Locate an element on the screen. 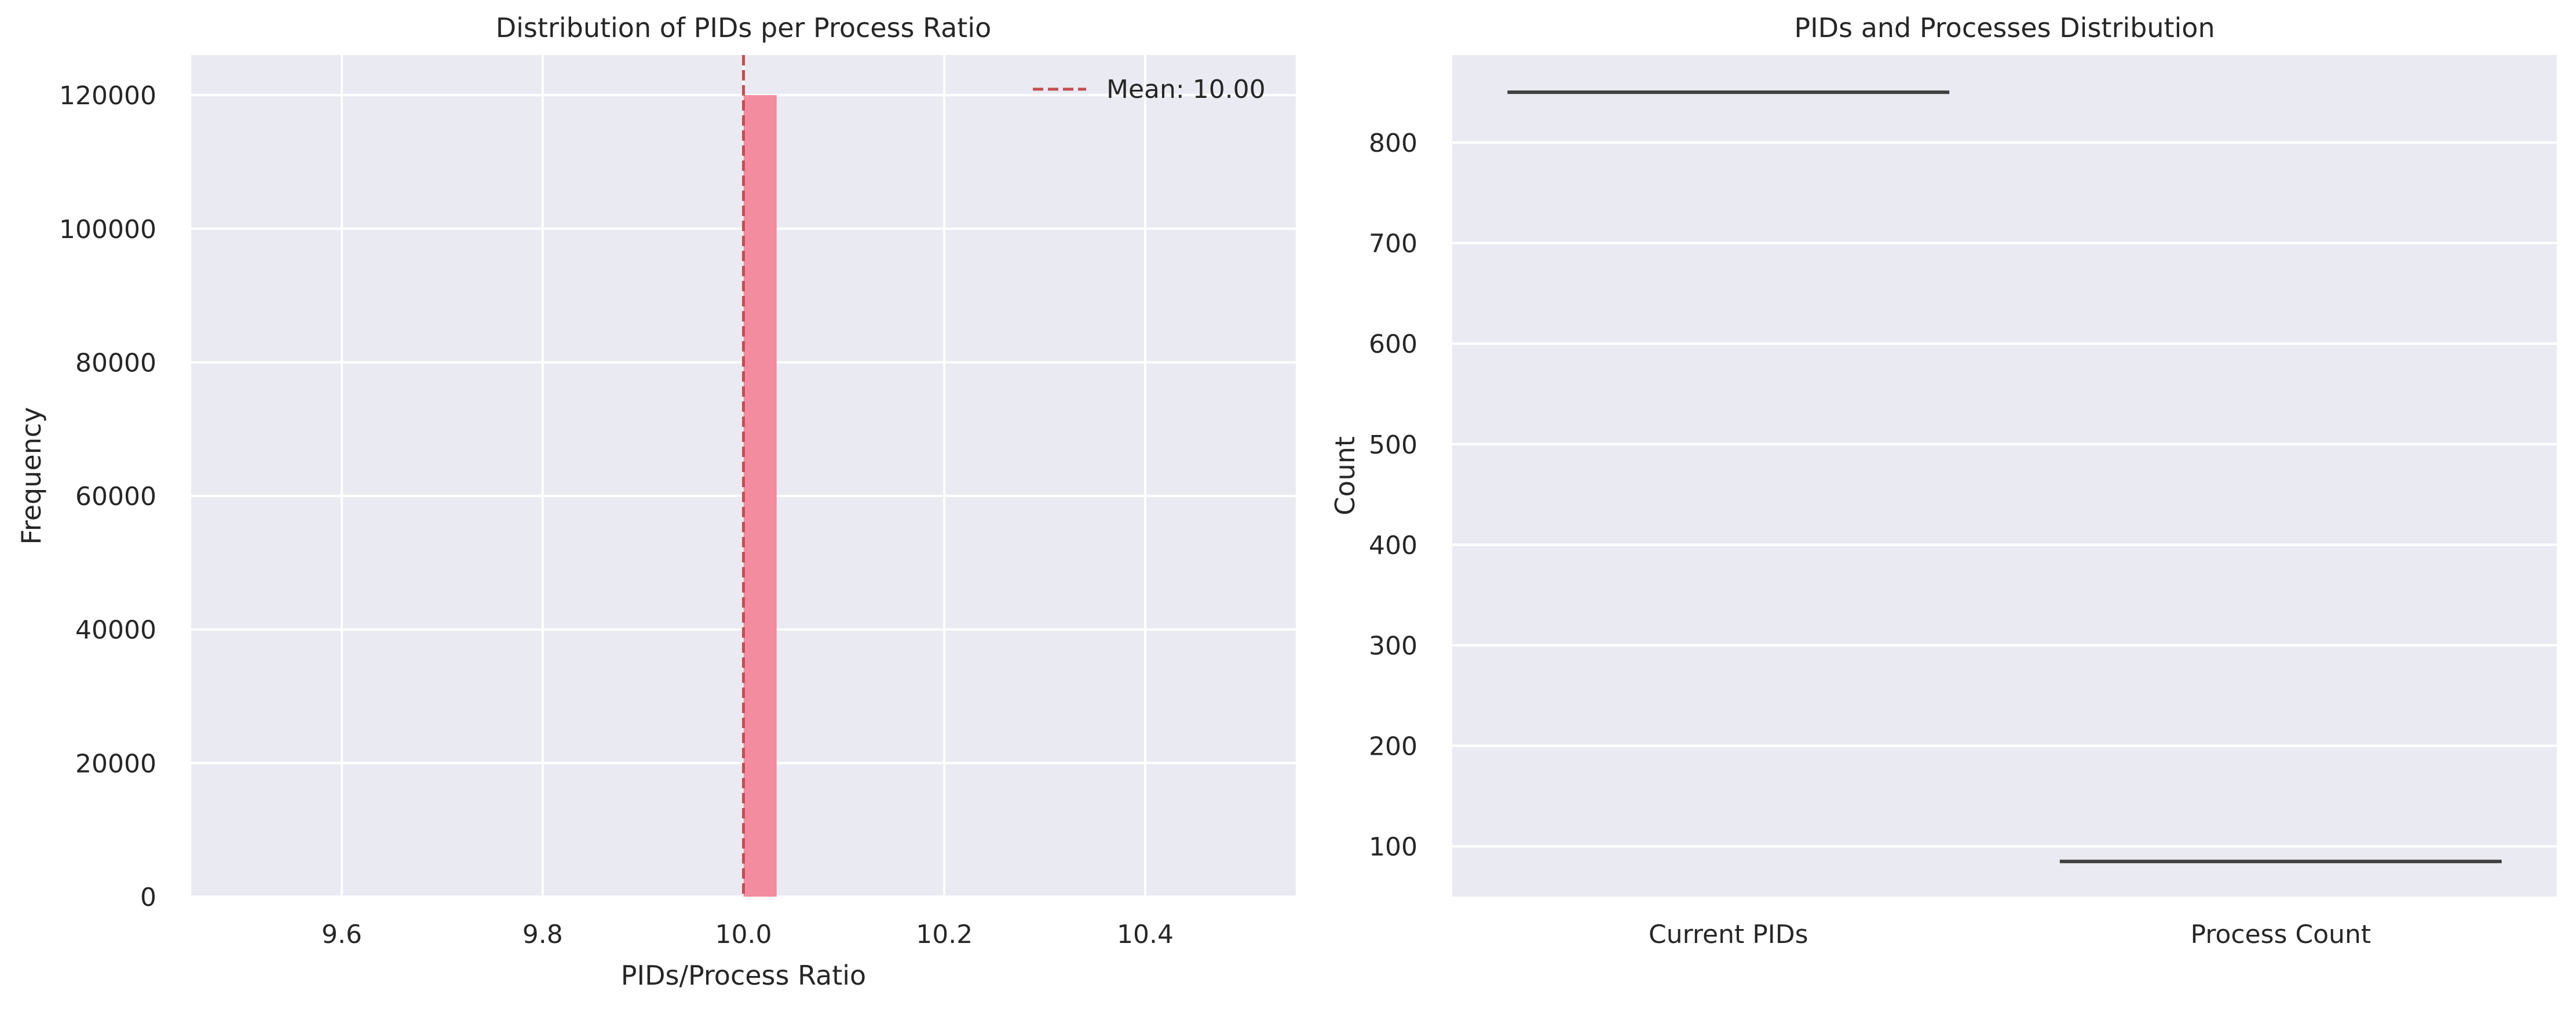 The height and width of the screenshot is (1009, 2576). histogram-x-tick-labels: 9.6 9.8 10.0 10.2 10.4 is located at coordinates (747, 934).